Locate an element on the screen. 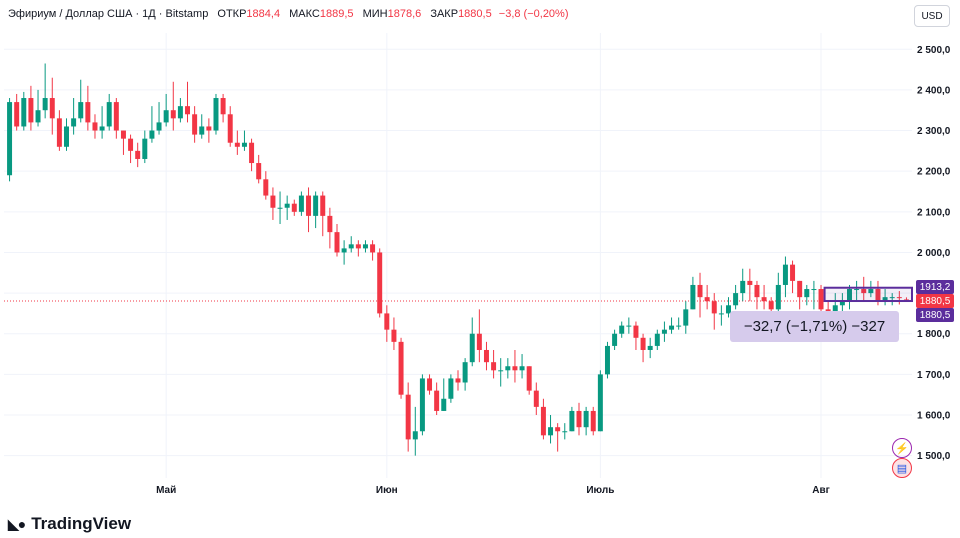 Image resolution: width=960 pixels, height=538 pixels. tradingview-logo: ◣● TradingView is located at coordinates (69, 524).